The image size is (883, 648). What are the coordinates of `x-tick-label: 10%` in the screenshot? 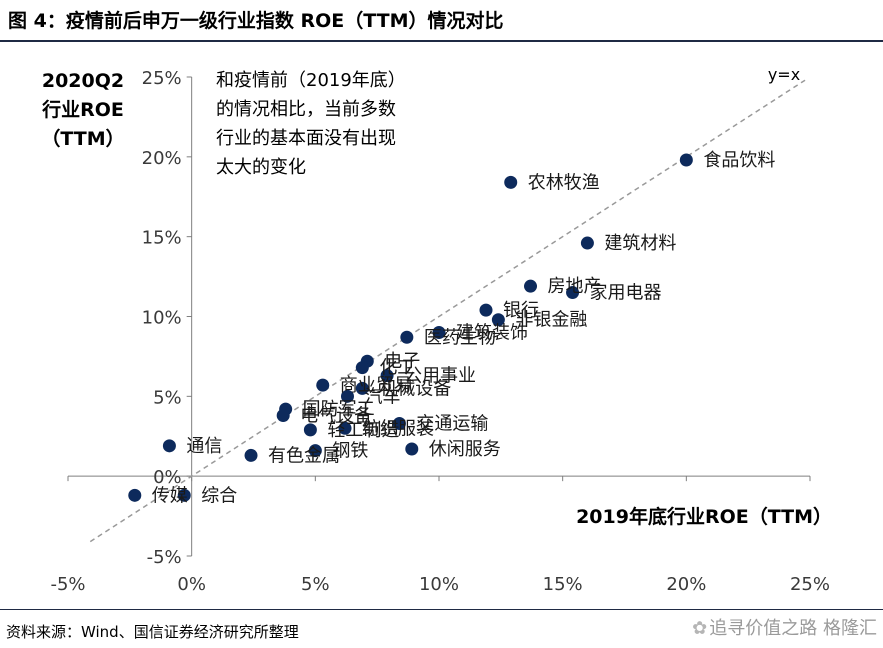 It's located at (439, 584).